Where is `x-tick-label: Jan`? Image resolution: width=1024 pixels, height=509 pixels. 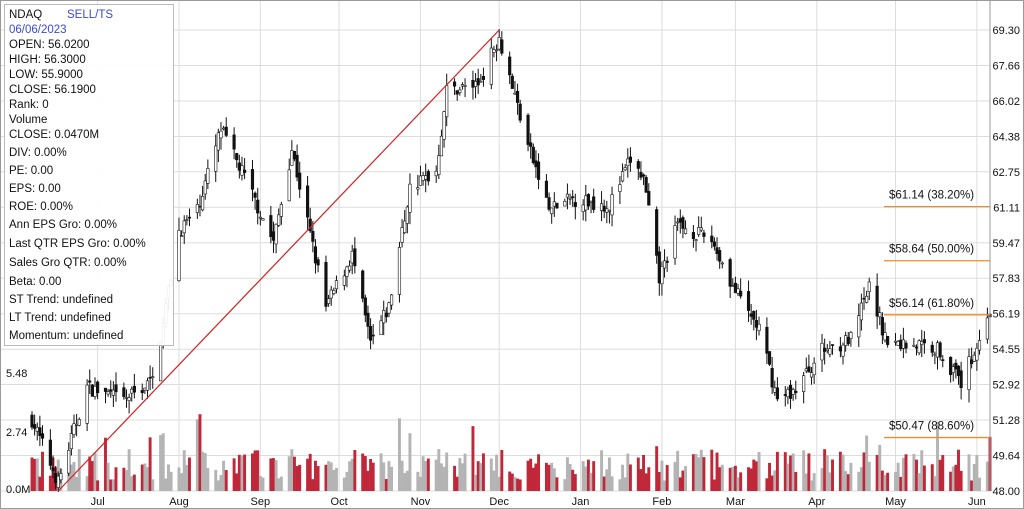
x-tick-label: Jan is located at coordinates (581, 502).